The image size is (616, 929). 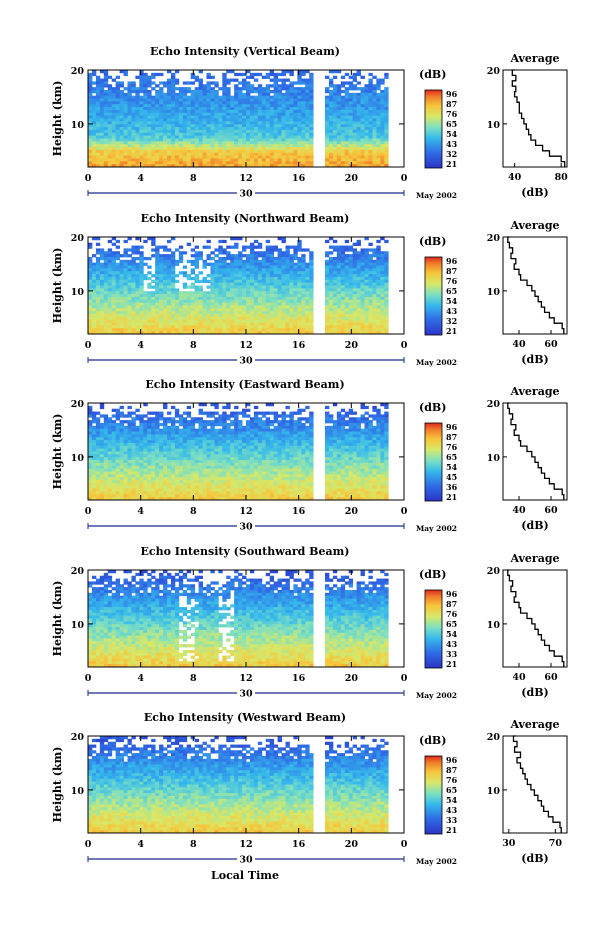 What do you see at coordinates (244, 384) in the screenshot?
I see `panel-title: Echo Intensity (Eastward Beam)` at bounding box center [244, 384].